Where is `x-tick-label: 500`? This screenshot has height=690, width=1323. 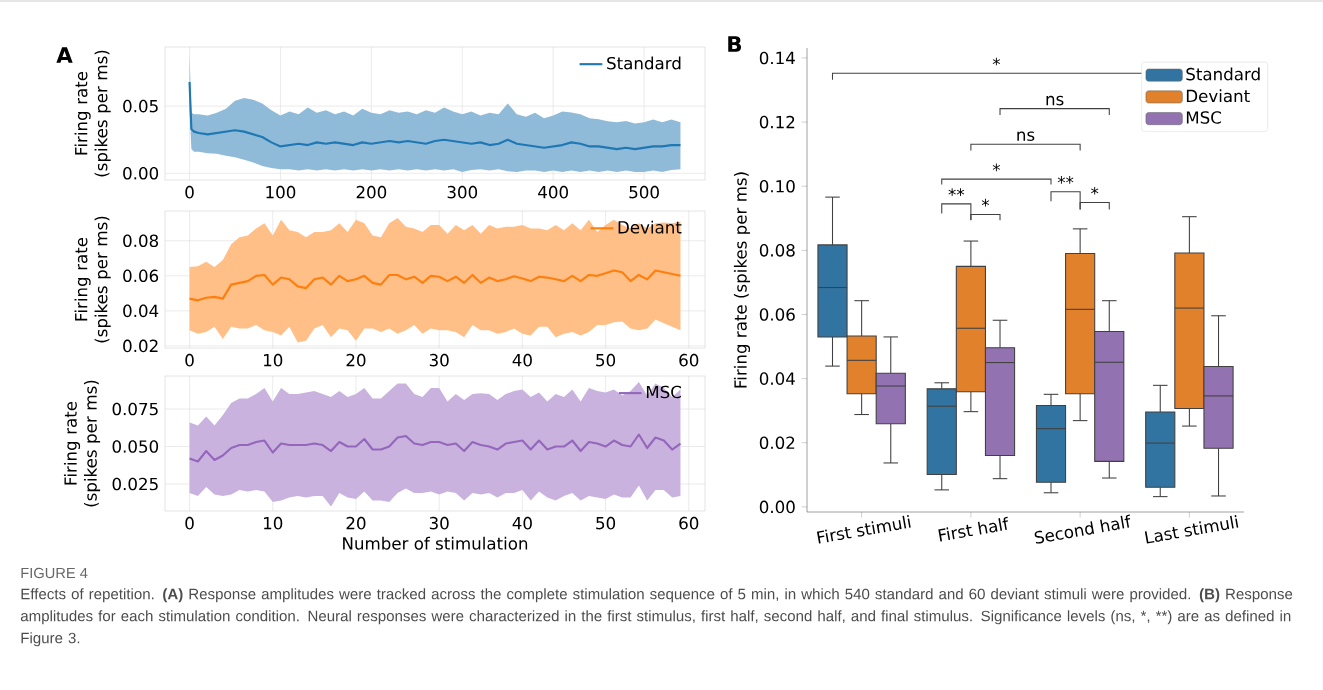
x-tick-label: 500 is located at coordinates (644, 192).